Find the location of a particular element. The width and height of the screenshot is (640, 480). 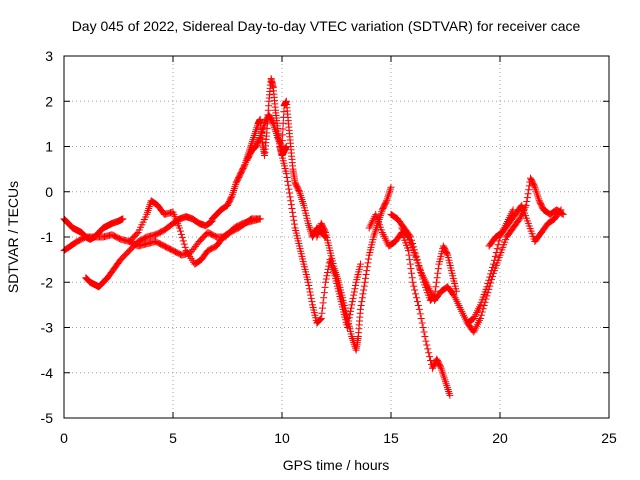

y-tick-label: 2 is located at coordinates (49, 101).